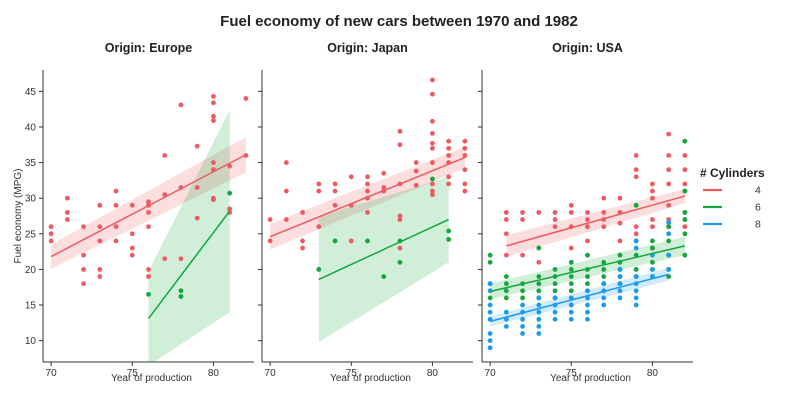 This screenshot has width=800, height=405. What do you see at coordinates (52, 373) in the screenshot?
I see `x-tick-label: 70` at bounding box center [52, 373].